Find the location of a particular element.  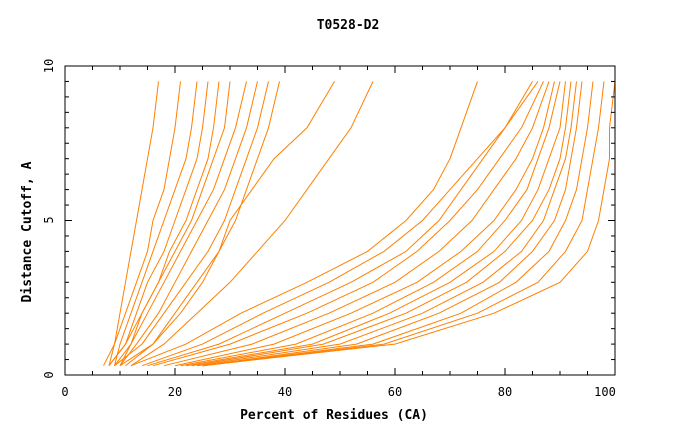

y-tick-label: 5 is located at coordinates (49, 219).